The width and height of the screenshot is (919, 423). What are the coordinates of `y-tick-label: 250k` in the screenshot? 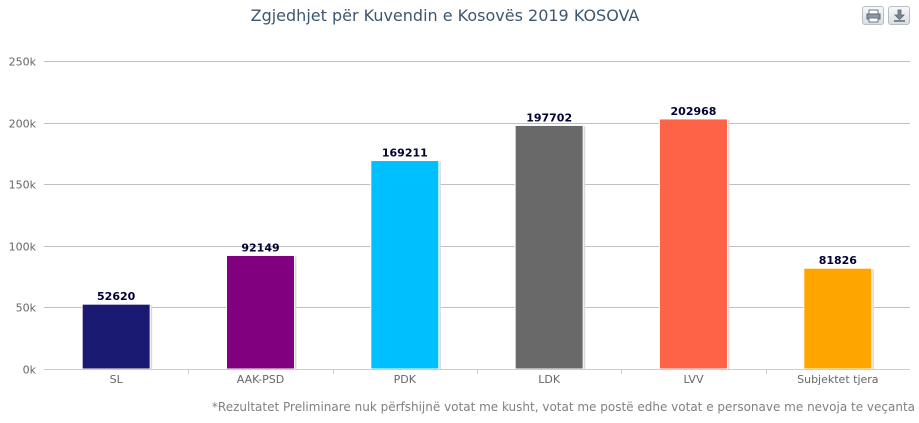 It's located at (23, 62).